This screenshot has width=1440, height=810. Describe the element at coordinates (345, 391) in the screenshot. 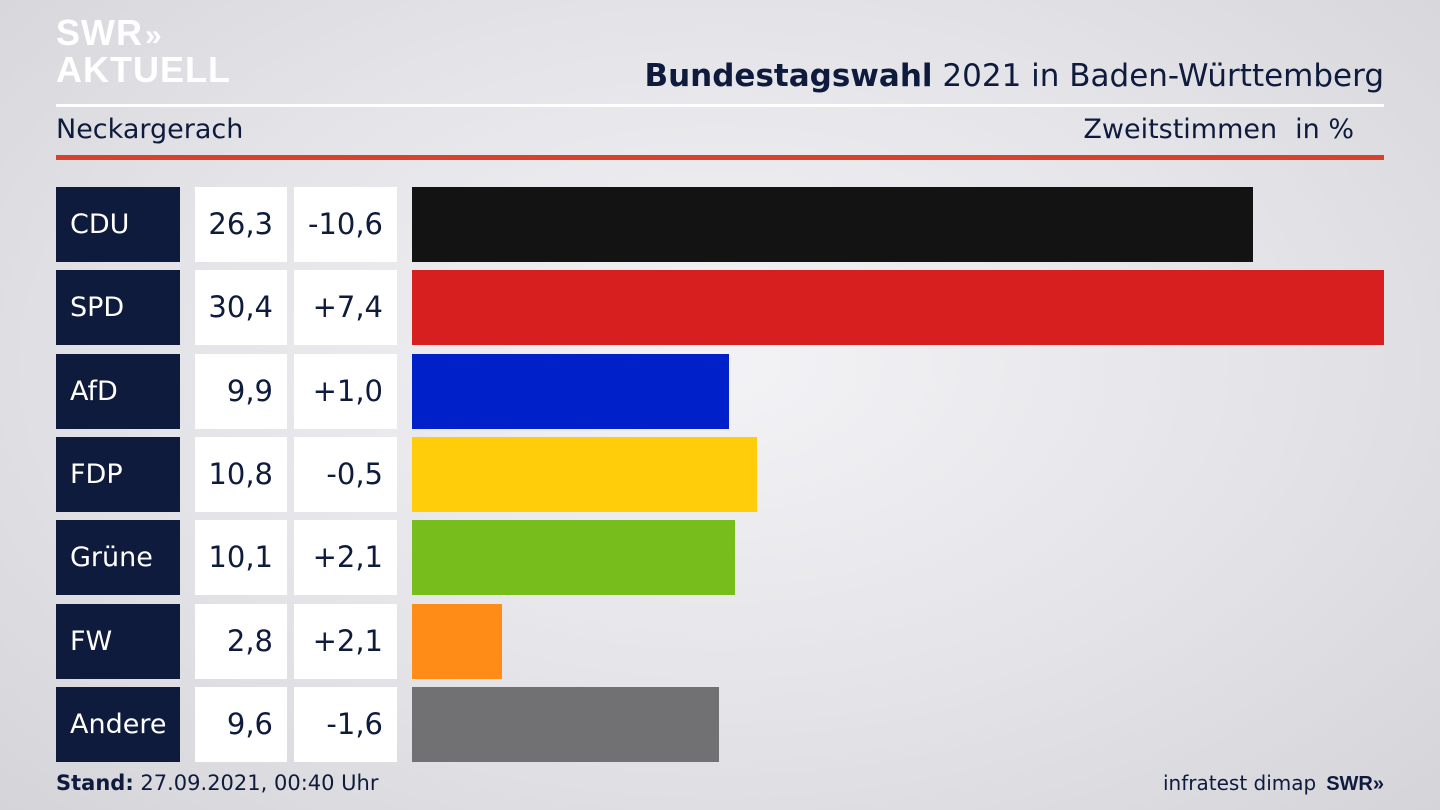

I see `change-label: +1,0` at that location.